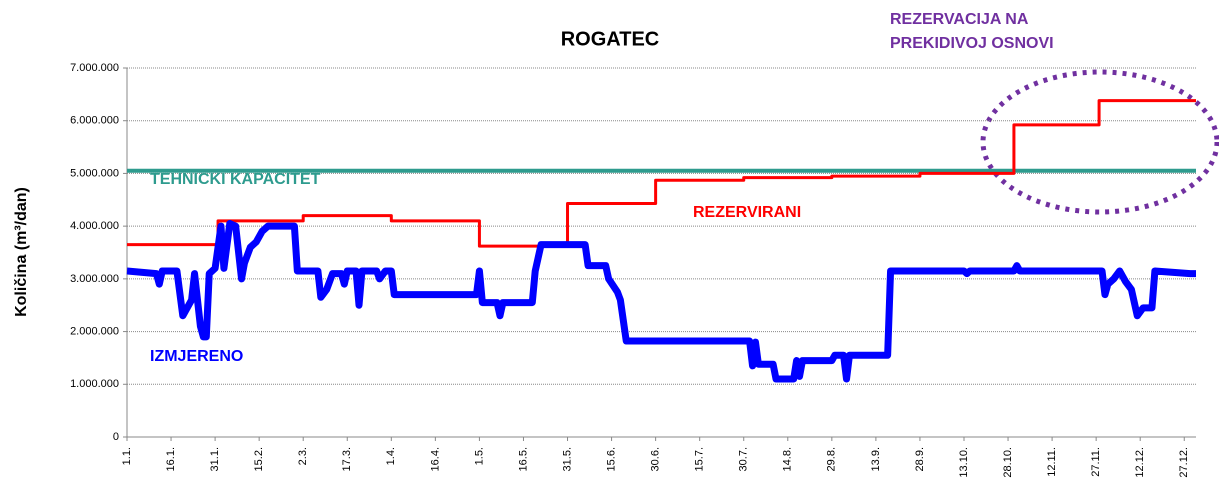 This screenshot has height=498, width=1219. Describe the element at coordinates (94, 279) in the screenshot. I see `y-tick-label: 3.000.000` at that location.